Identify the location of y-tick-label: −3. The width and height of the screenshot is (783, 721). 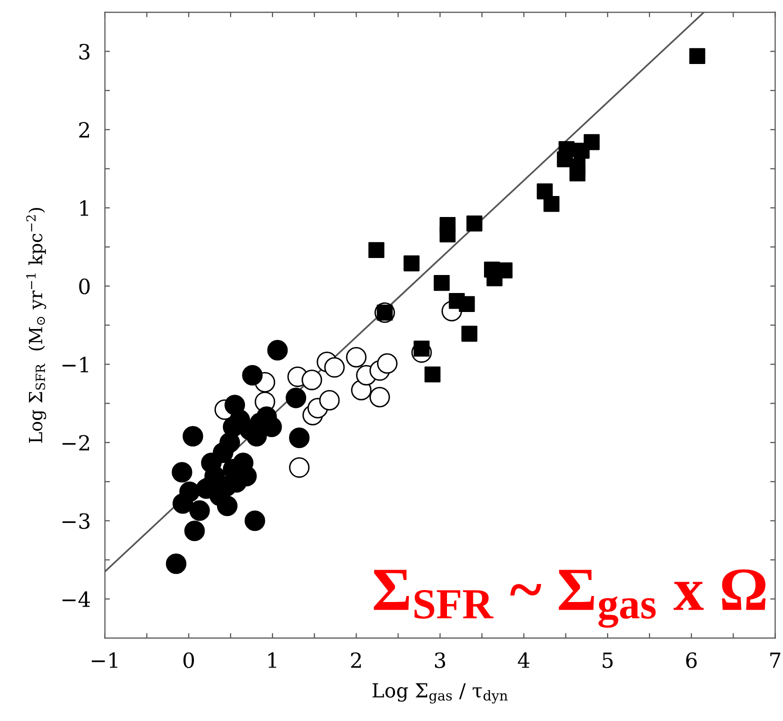
(76, 521).